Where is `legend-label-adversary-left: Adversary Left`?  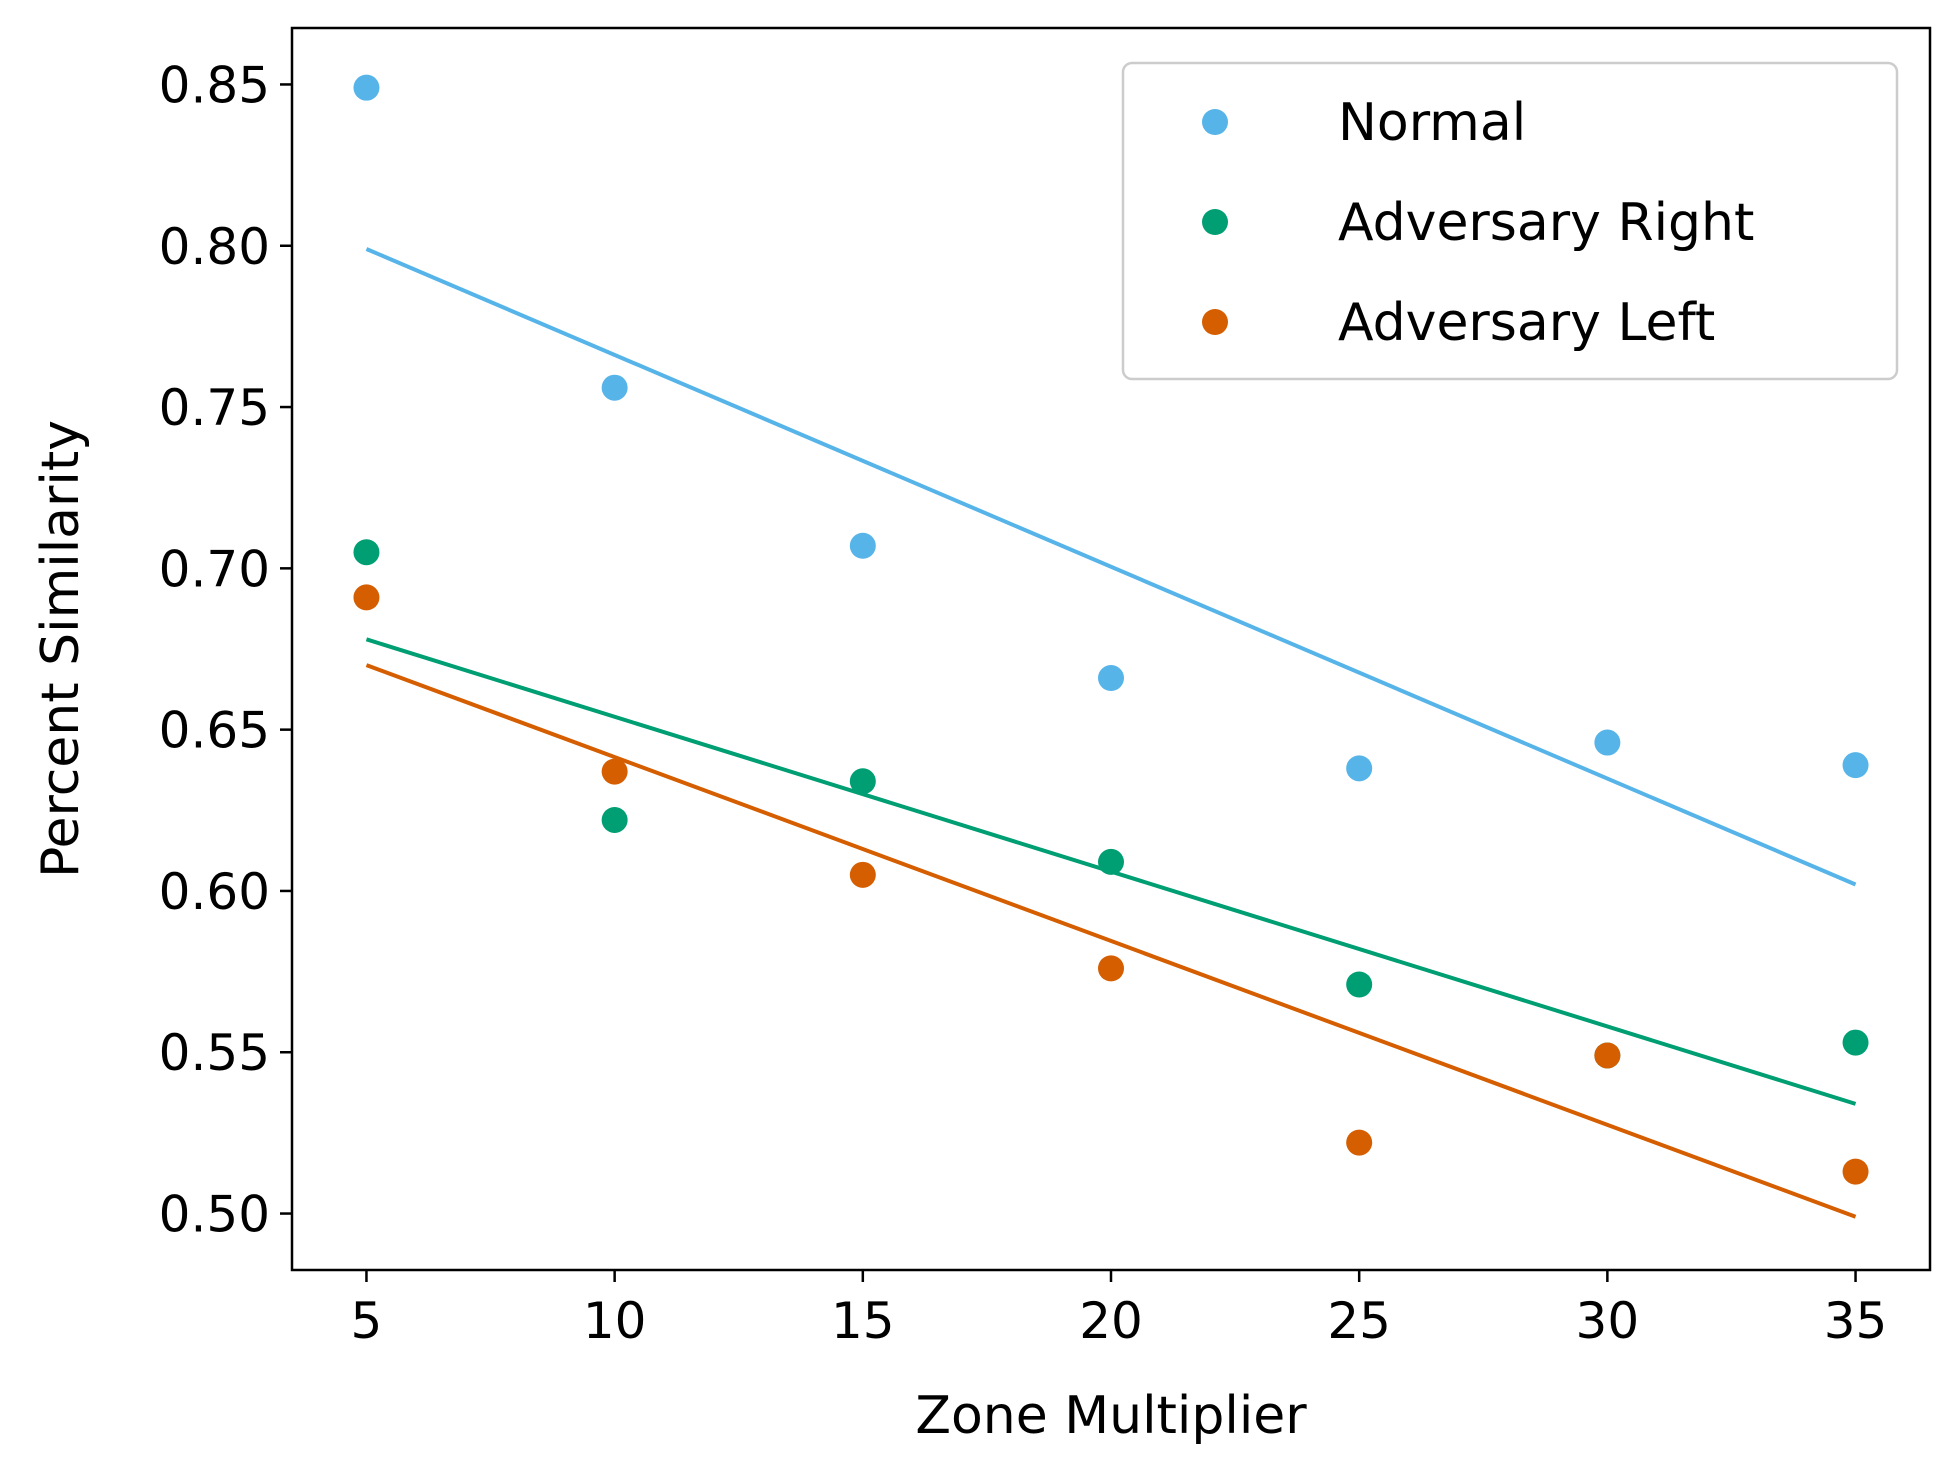 legend-label-adversary-left: Adversary Left is located at coordinates (1526, 323).